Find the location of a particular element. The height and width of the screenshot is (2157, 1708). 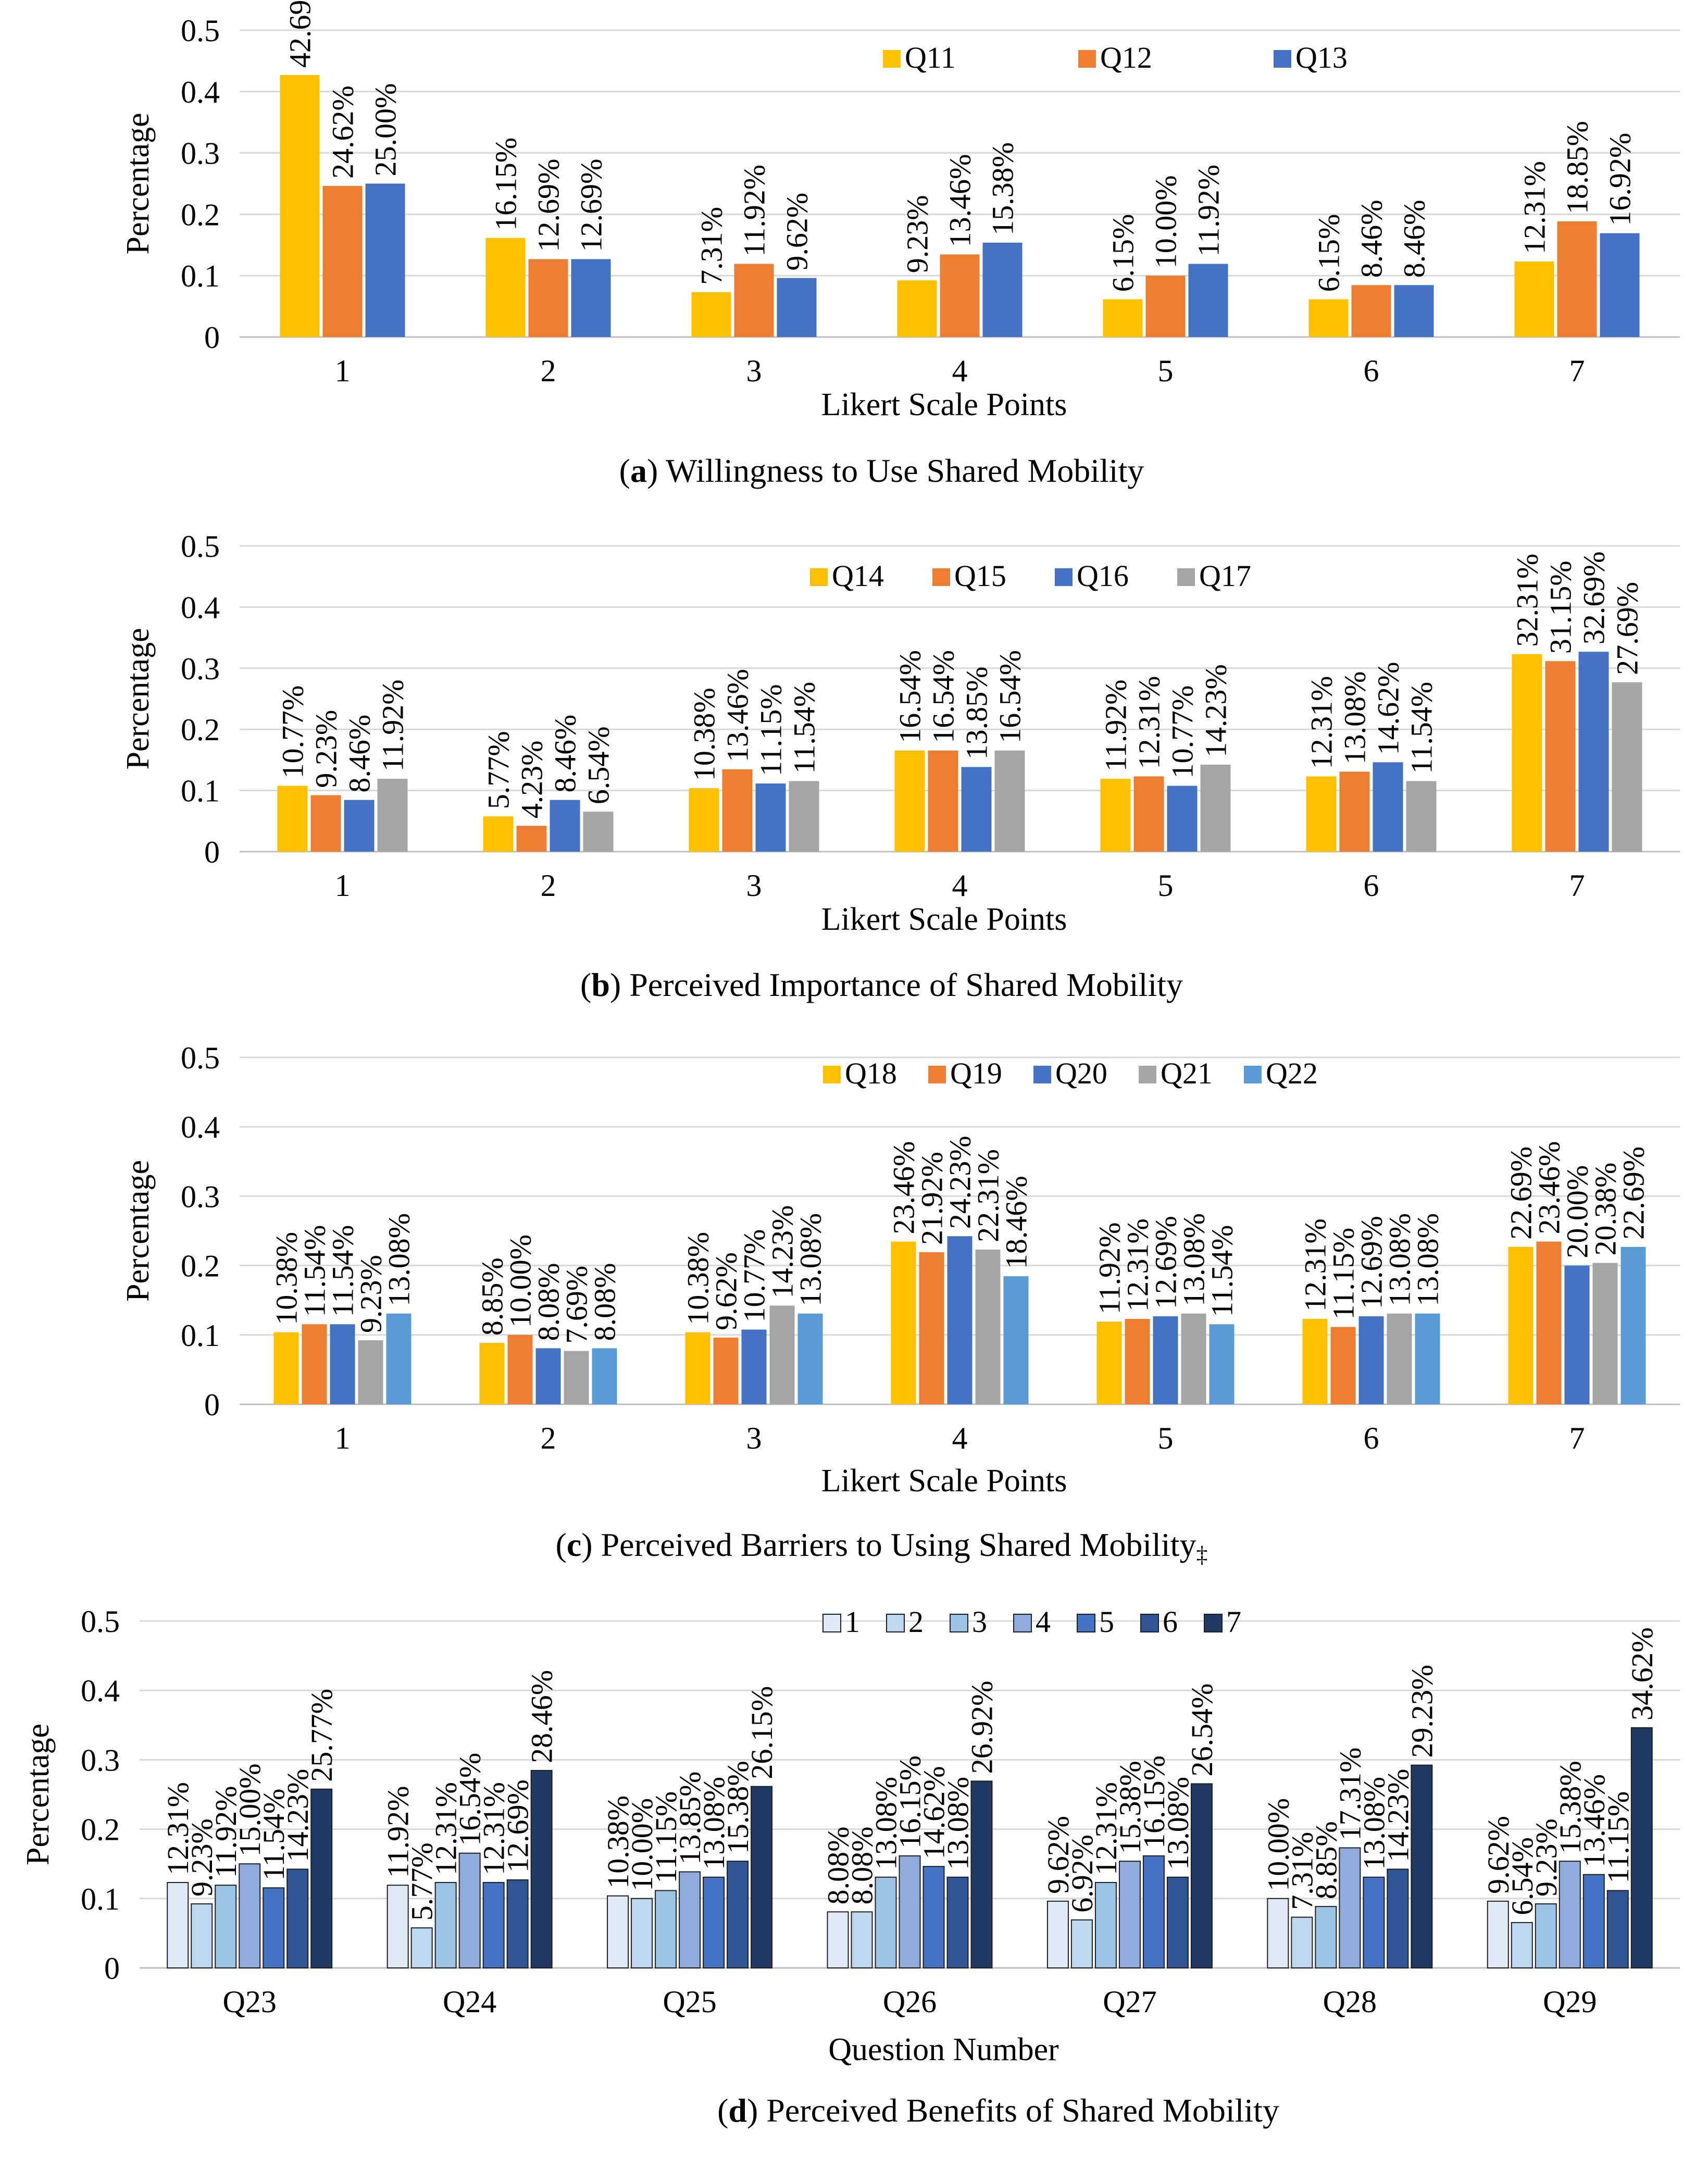

y-tick-label: 0.4 is located at coordinates (201, 92).